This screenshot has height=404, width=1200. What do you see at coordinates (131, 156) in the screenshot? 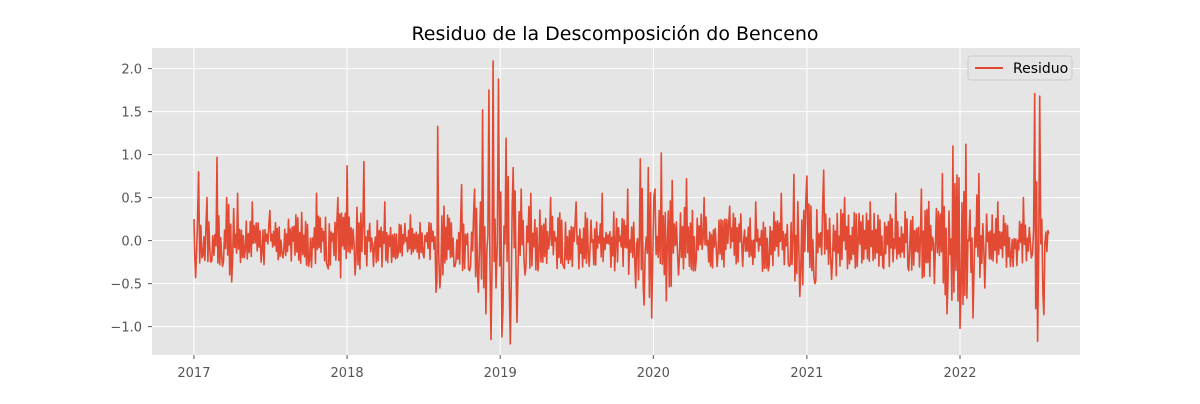
I see `y-tick-label: 1.0` at bounding box center [131, 156].